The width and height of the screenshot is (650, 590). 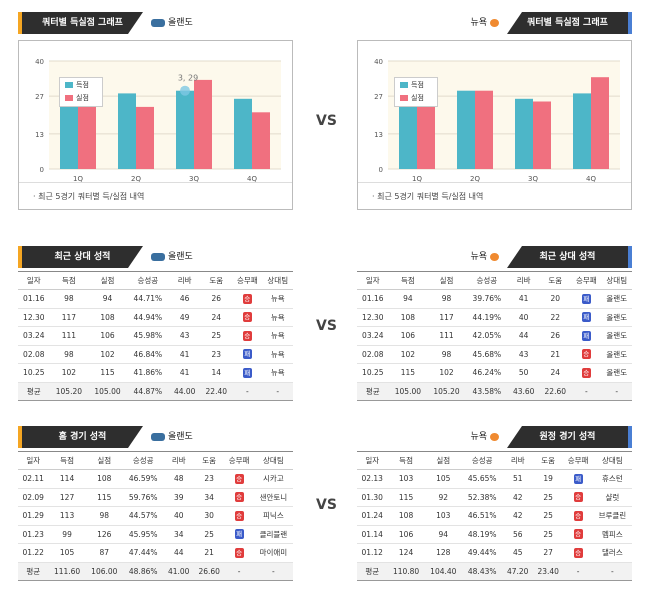 What do you see at coordinates (494, 195) in the screenshot?
I see `chart-caption: · 최근 5경기 쿼터별 득/실점 내역` at bounding box center [494, 195].